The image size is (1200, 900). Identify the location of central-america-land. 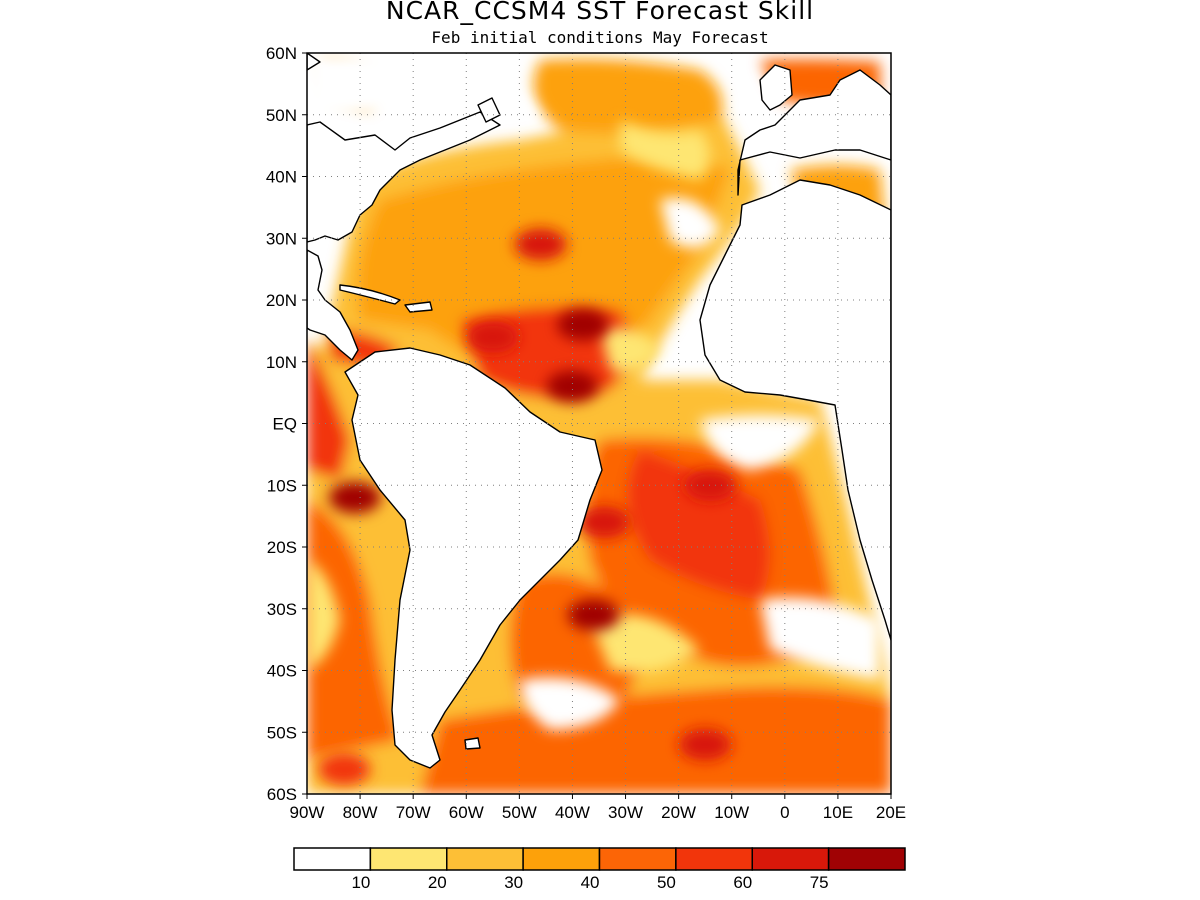
(333, 305).